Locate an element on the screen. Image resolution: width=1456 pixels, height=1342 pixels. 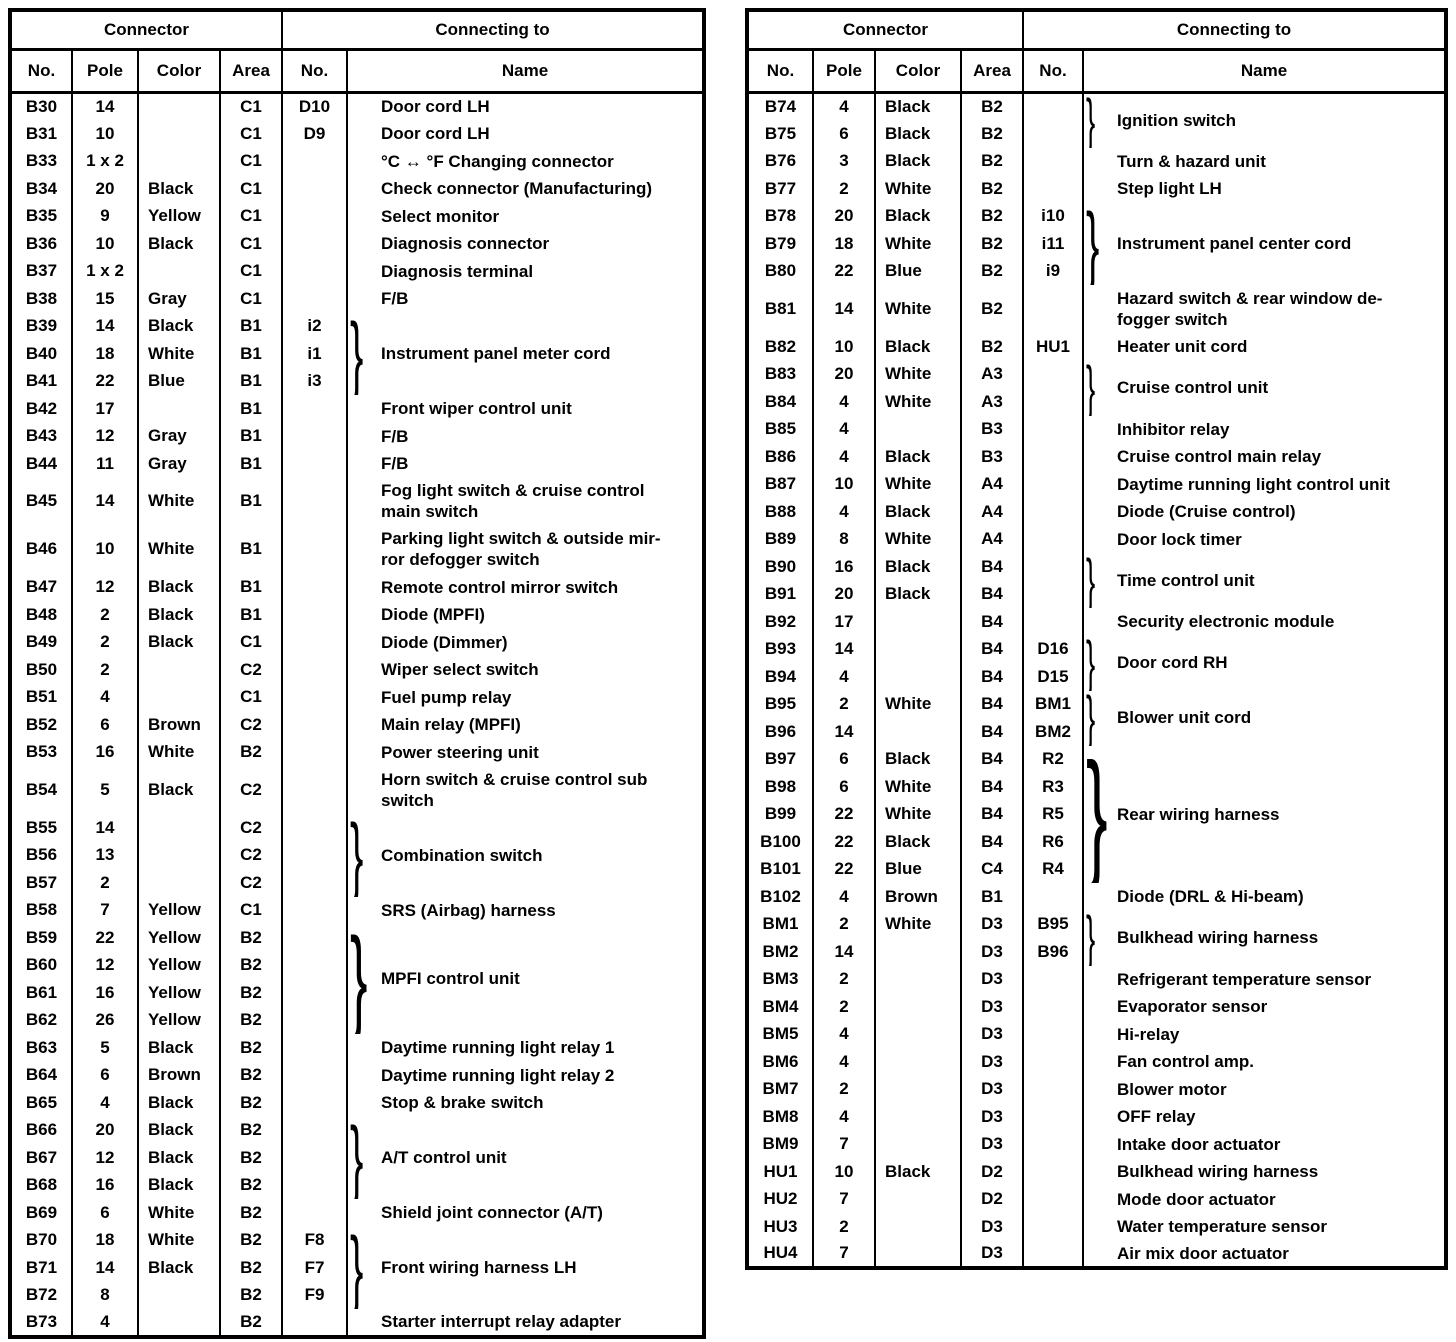
table-row: BM6 4 D3 Fan control amp. is located at coordinates (1096, 1062).